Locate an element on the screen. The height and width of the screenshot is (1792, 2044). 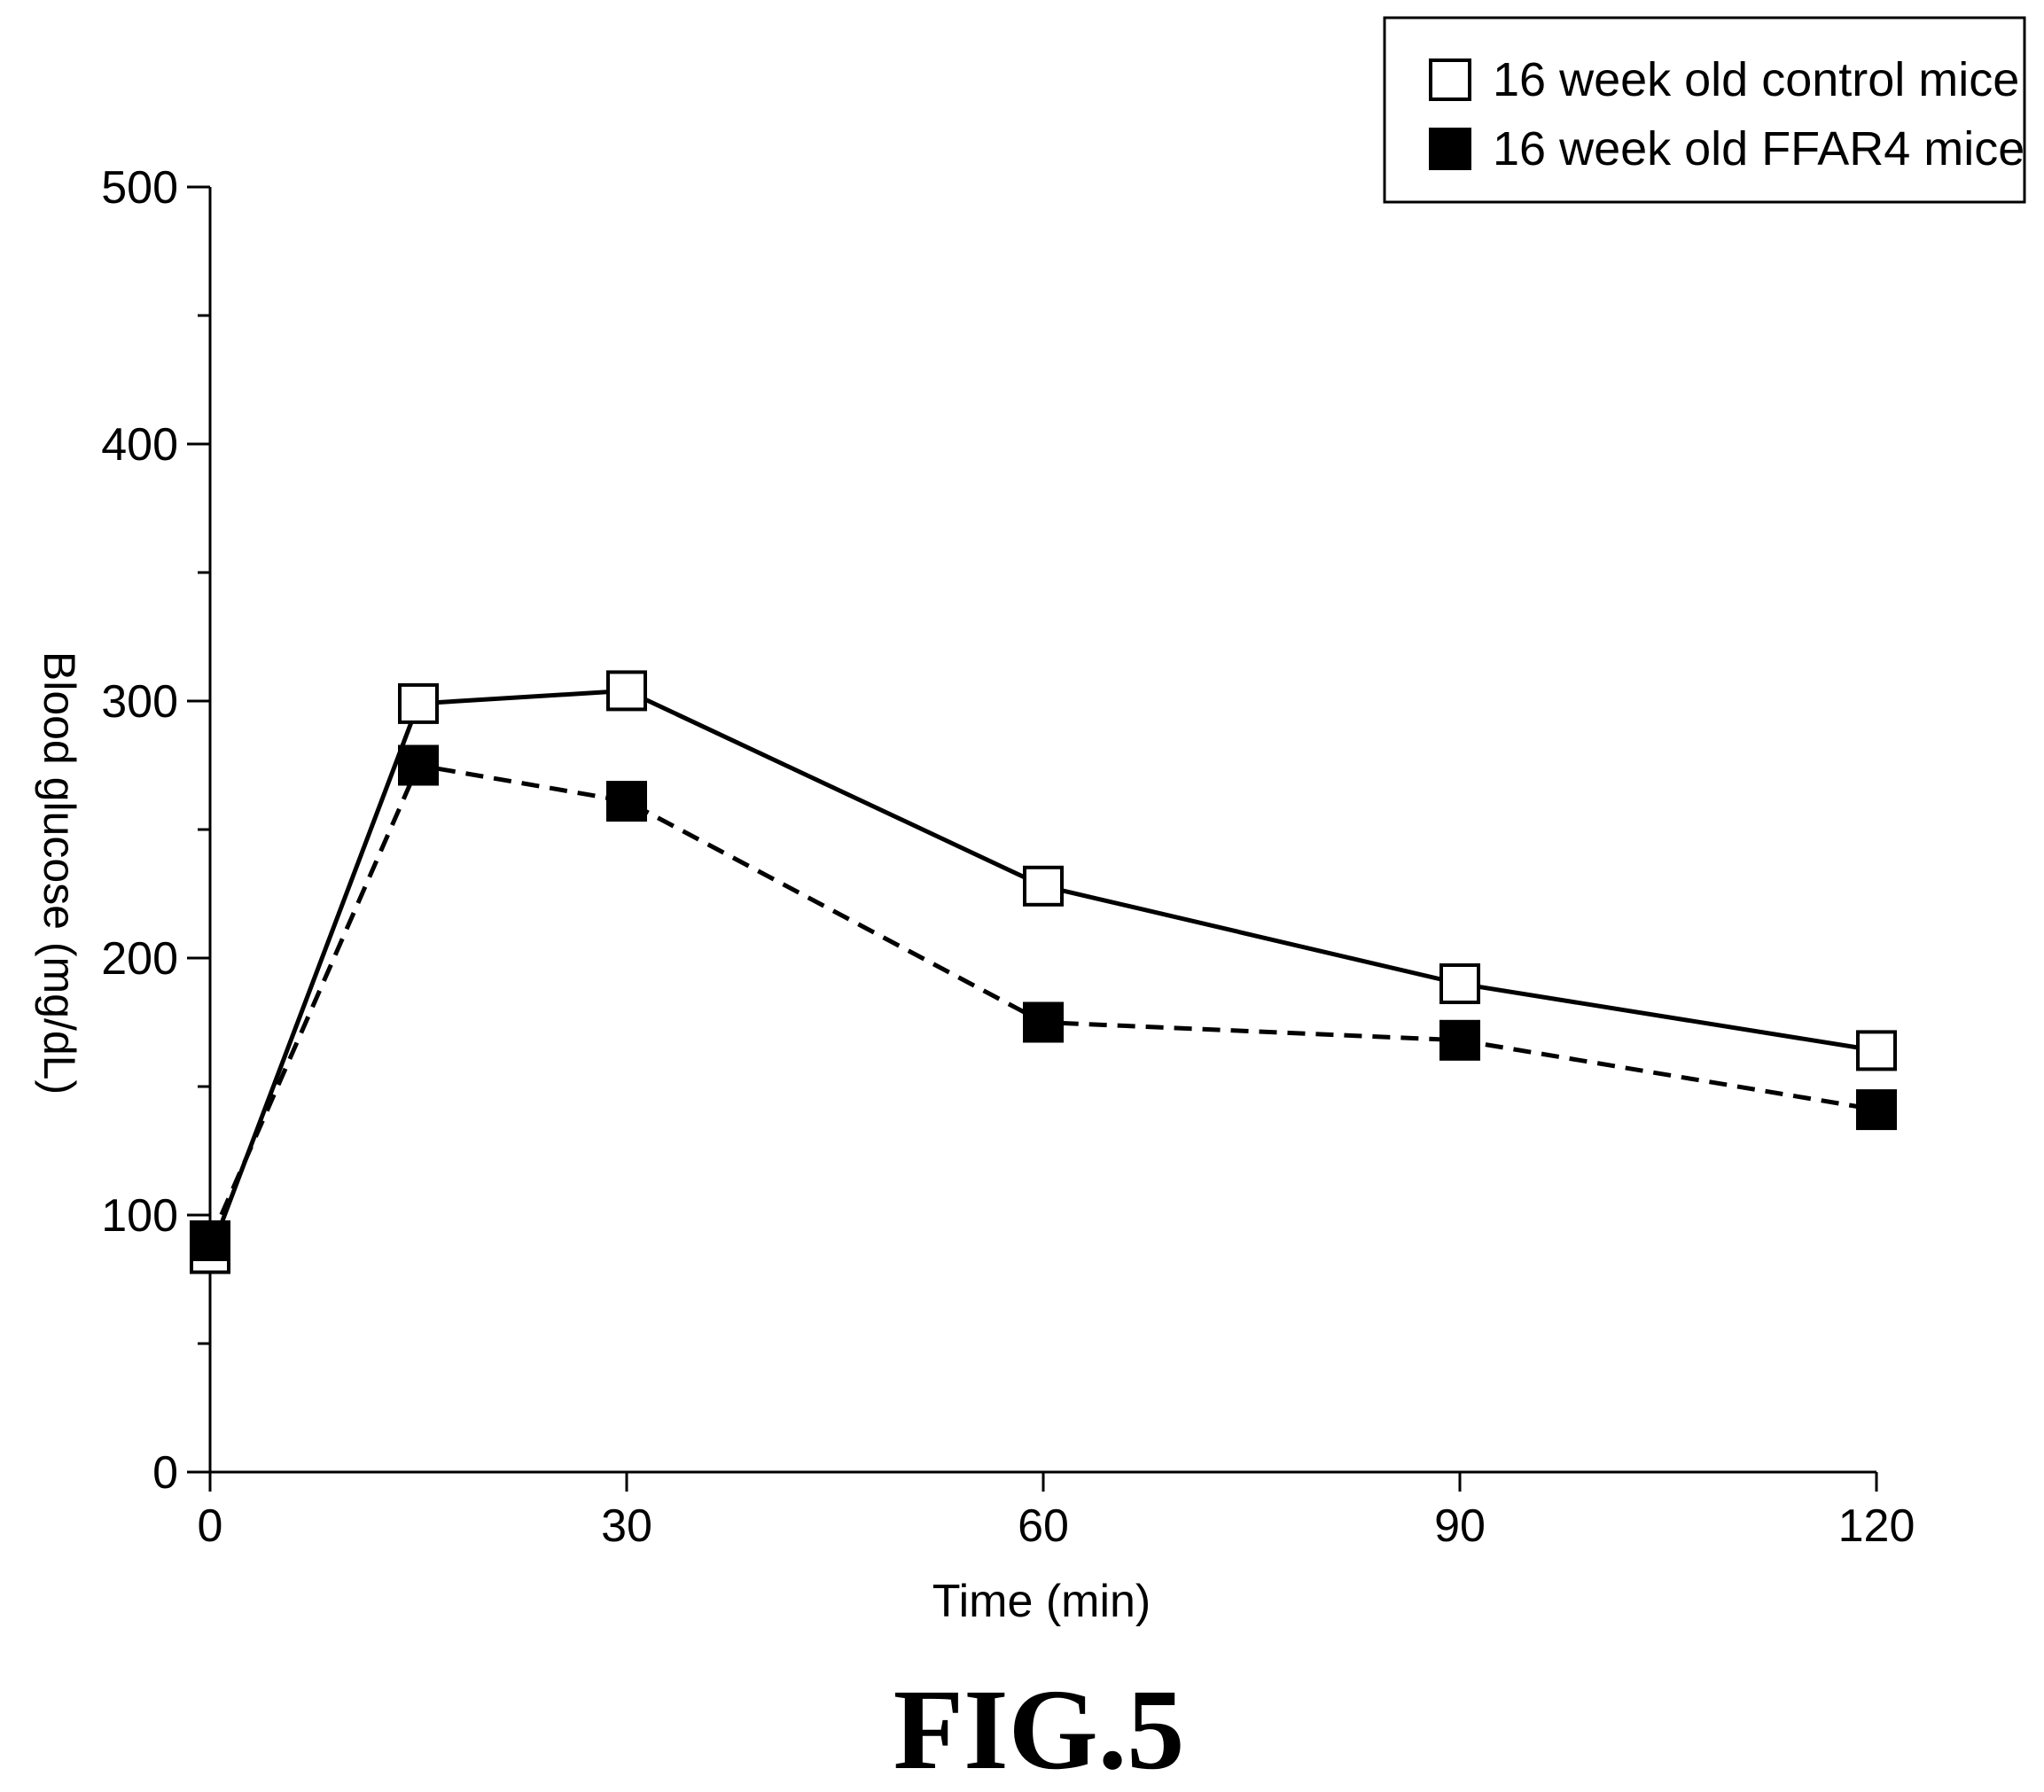
legend-open-square-icon is located at coordinates (1450, 79).